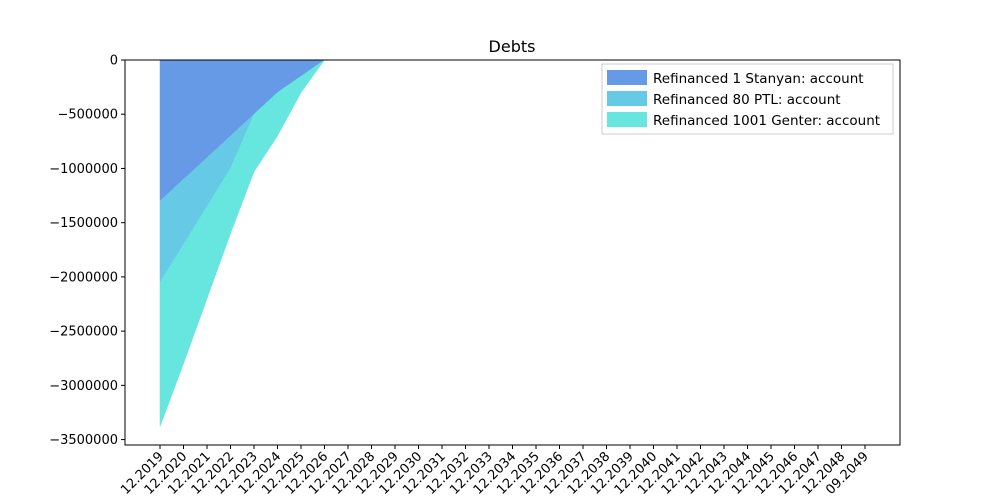 The image size is (1000, 500). What do you see at coordinates (114, 61) in the screenshot?
I see `y-tick-label: 0` at bounding box center [114, 61].